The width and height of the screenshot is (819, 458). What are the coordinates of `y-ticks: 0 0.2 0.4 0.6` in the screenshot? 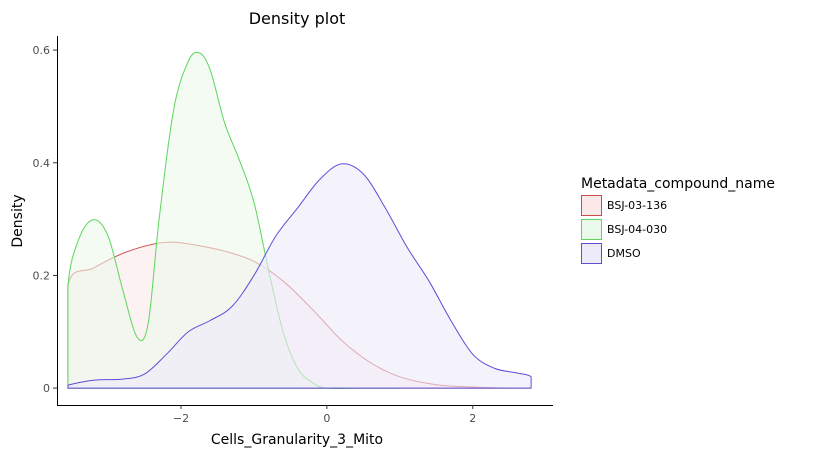 It's located at (45, 219).